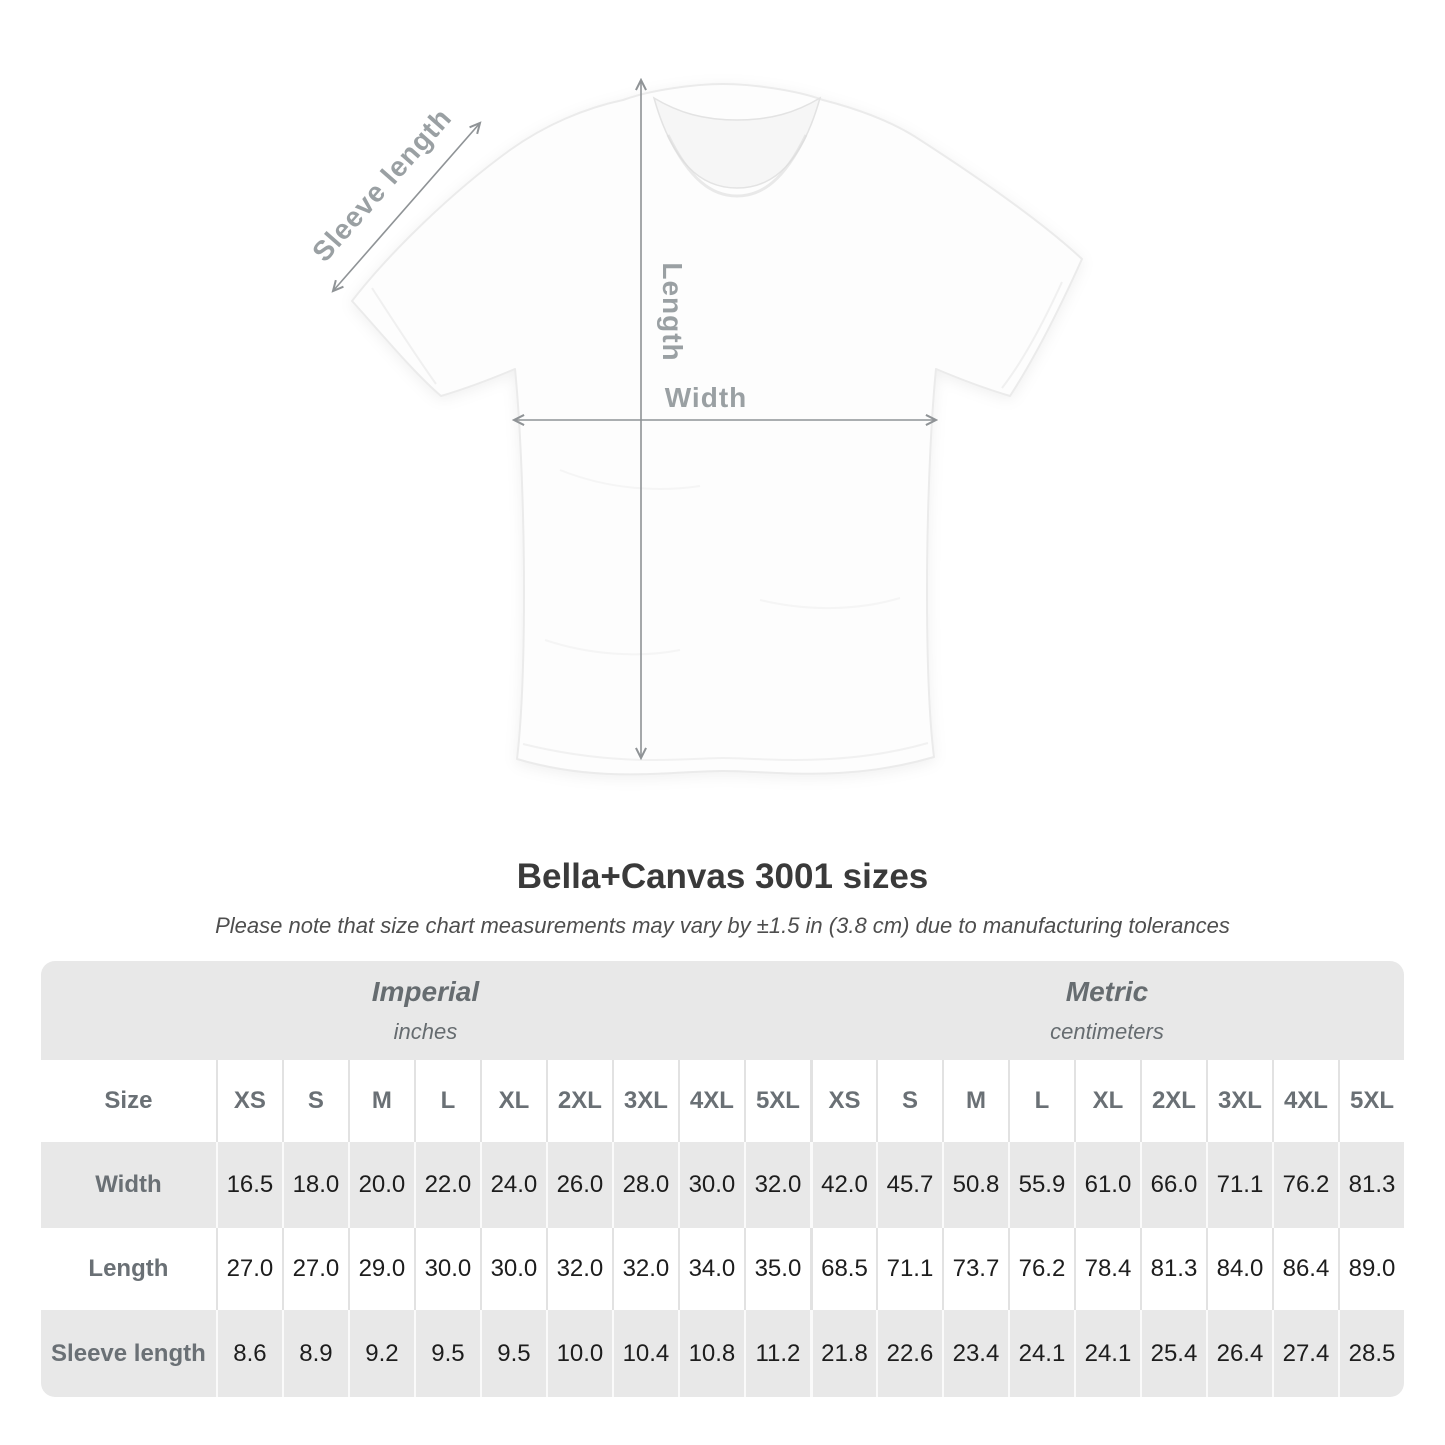 Image resolution: width=1445 pixels, height=1445 pixels. What do you see at coordinates (380, 1269) in the screenshot?
I see `measurement-value: 29.0` at bounding box center [380, 1269].